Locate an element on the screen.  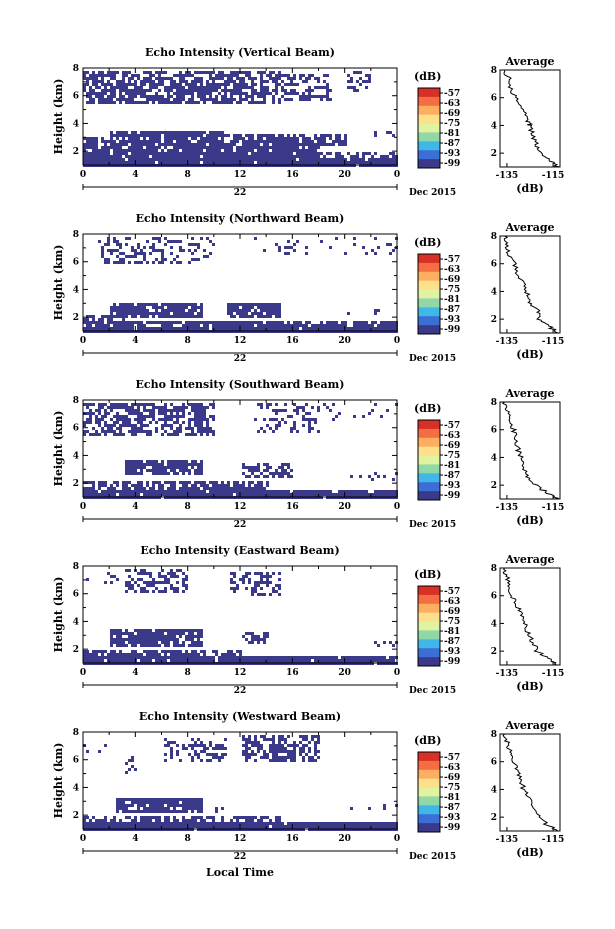
panel-title: Echo Intensity (Westward Beam) is located at coordinates (240, 716).